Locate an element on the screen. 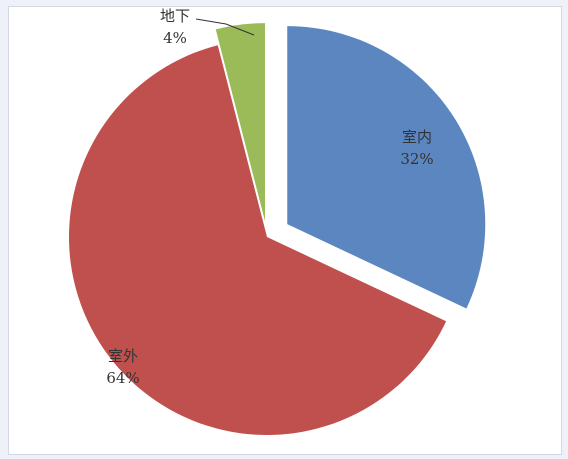  slice-percent-label: 32% is located at coordinates (416, 159).